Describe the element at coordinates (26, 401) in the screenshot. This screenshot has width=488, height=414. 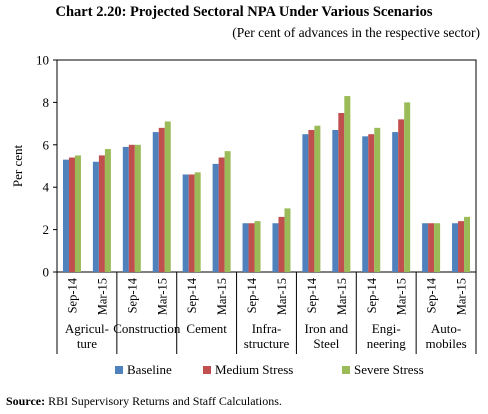
I see `source-lead: Source:` at that location.